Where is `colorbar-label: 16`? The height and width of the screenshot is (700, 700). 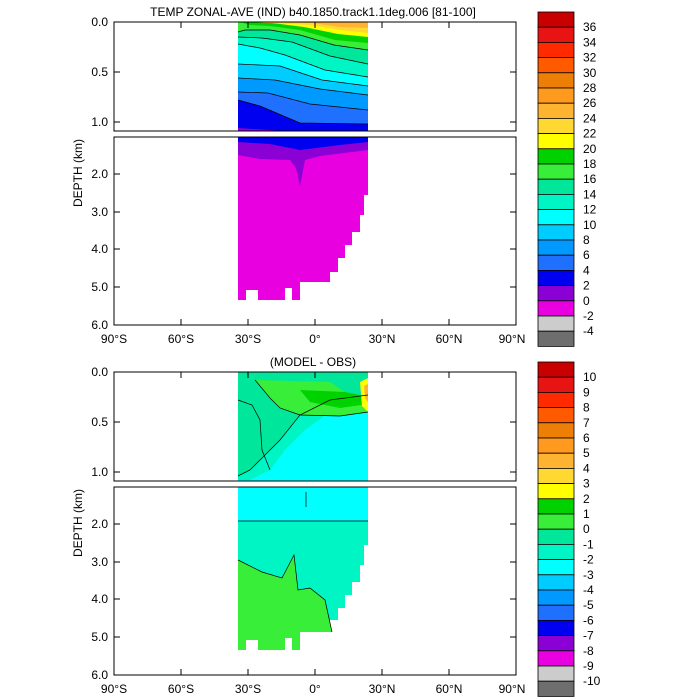 colorbar-label: 16 is located at coordinates (590, 179).